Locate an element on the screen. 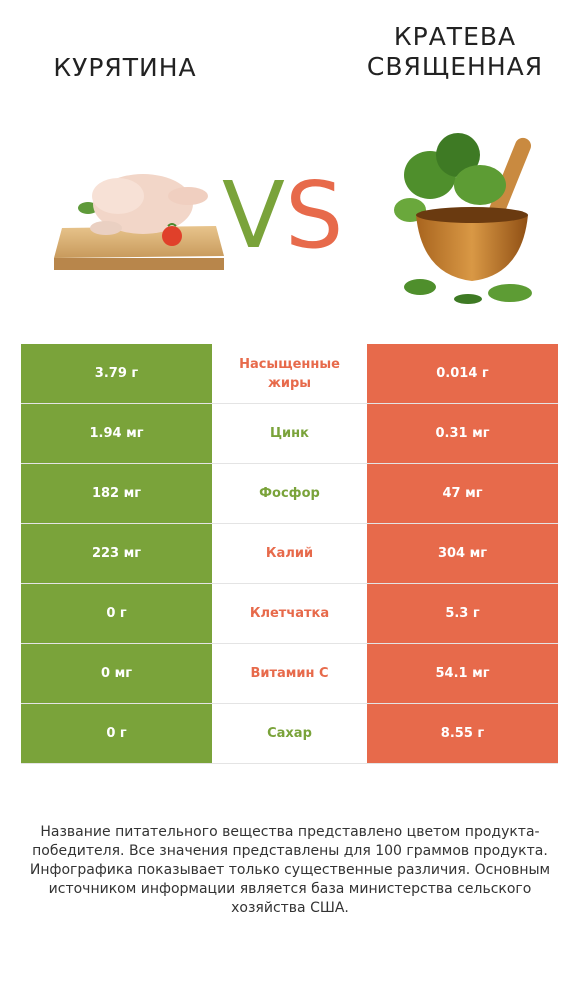  nutrient-name: Калий is located at coordinates (289, 553).